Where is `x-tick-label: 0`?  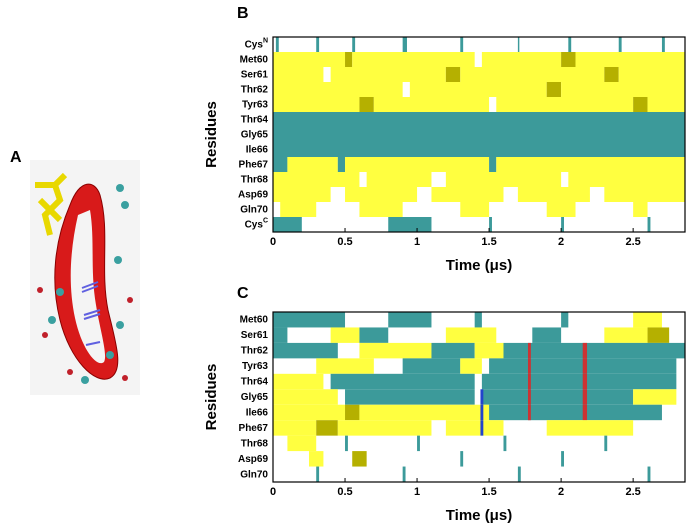
x-tick-label: 0 is located at coordinates (273, 492).